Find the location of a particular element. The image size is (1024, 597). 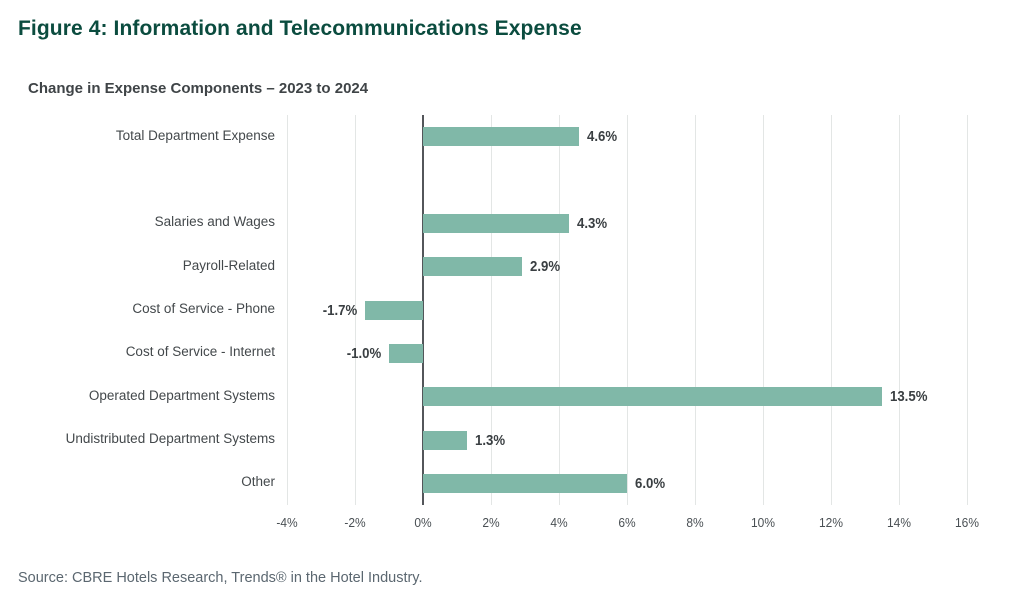

category-label: Salaries and Wages is located at coordinates (214, 222).